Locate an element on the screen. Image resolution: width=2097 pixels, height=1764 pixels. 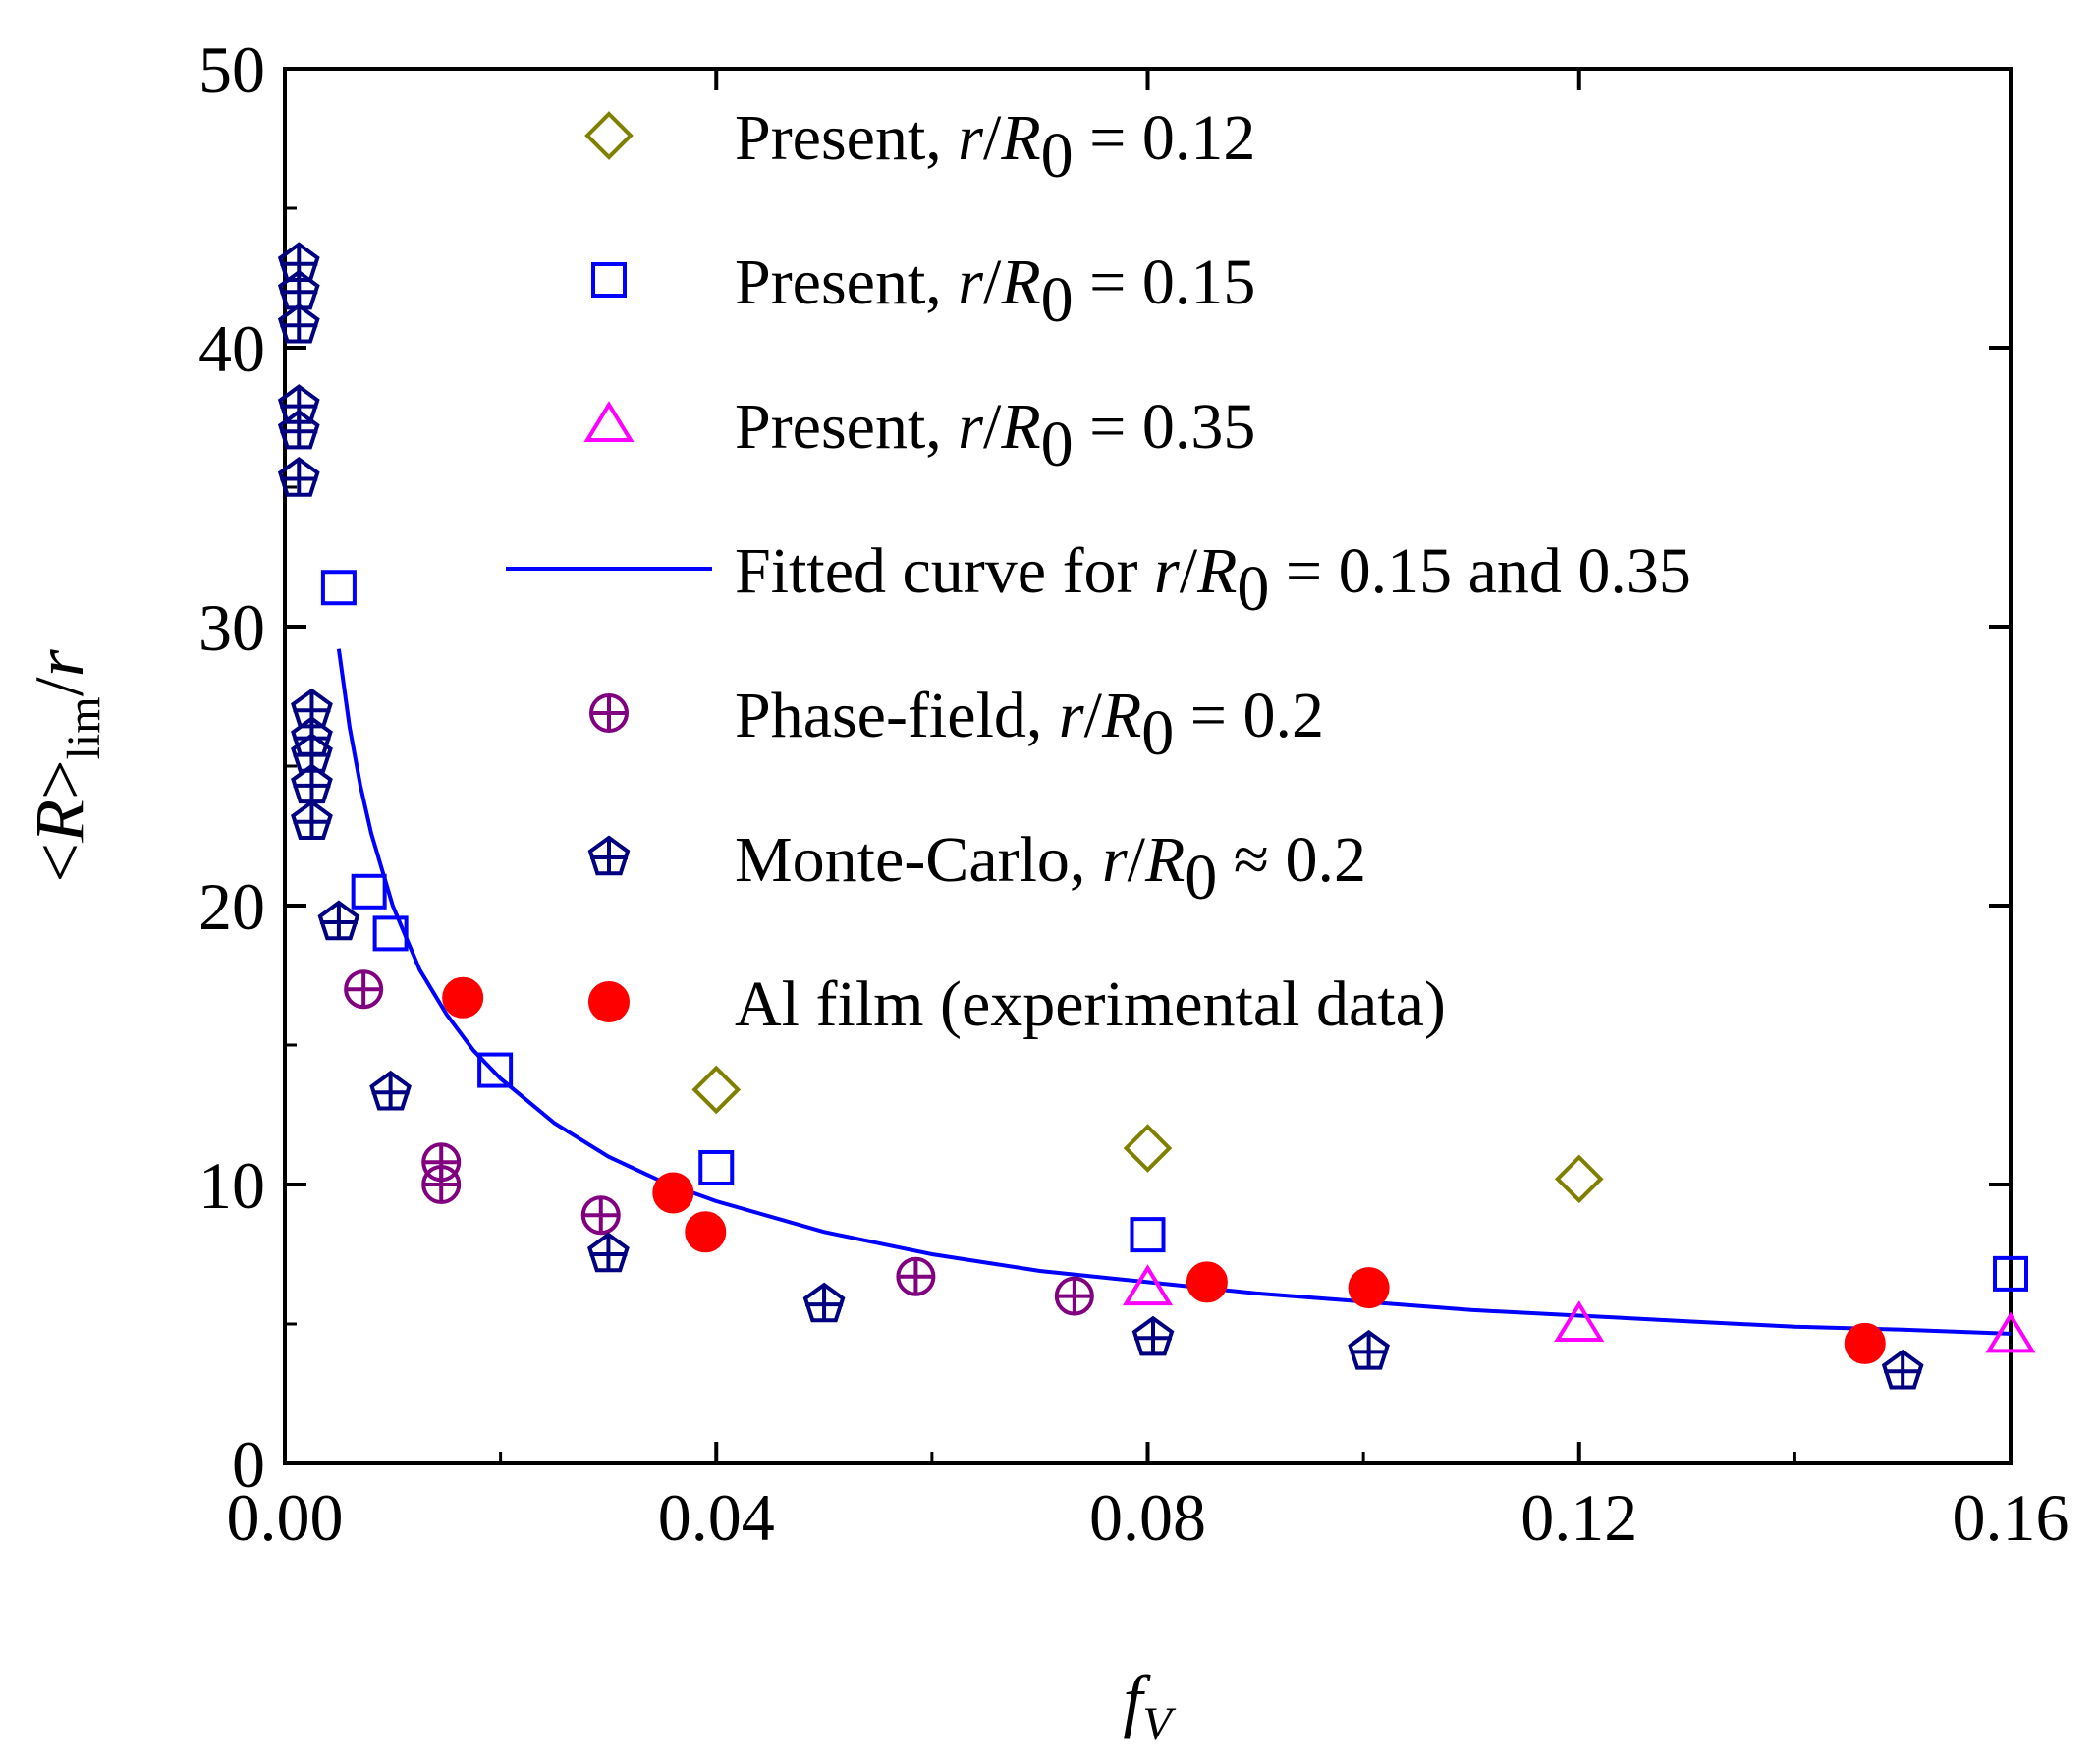
legend-label-value: ≈ 0.2 is located at coordinates (1291, 860).